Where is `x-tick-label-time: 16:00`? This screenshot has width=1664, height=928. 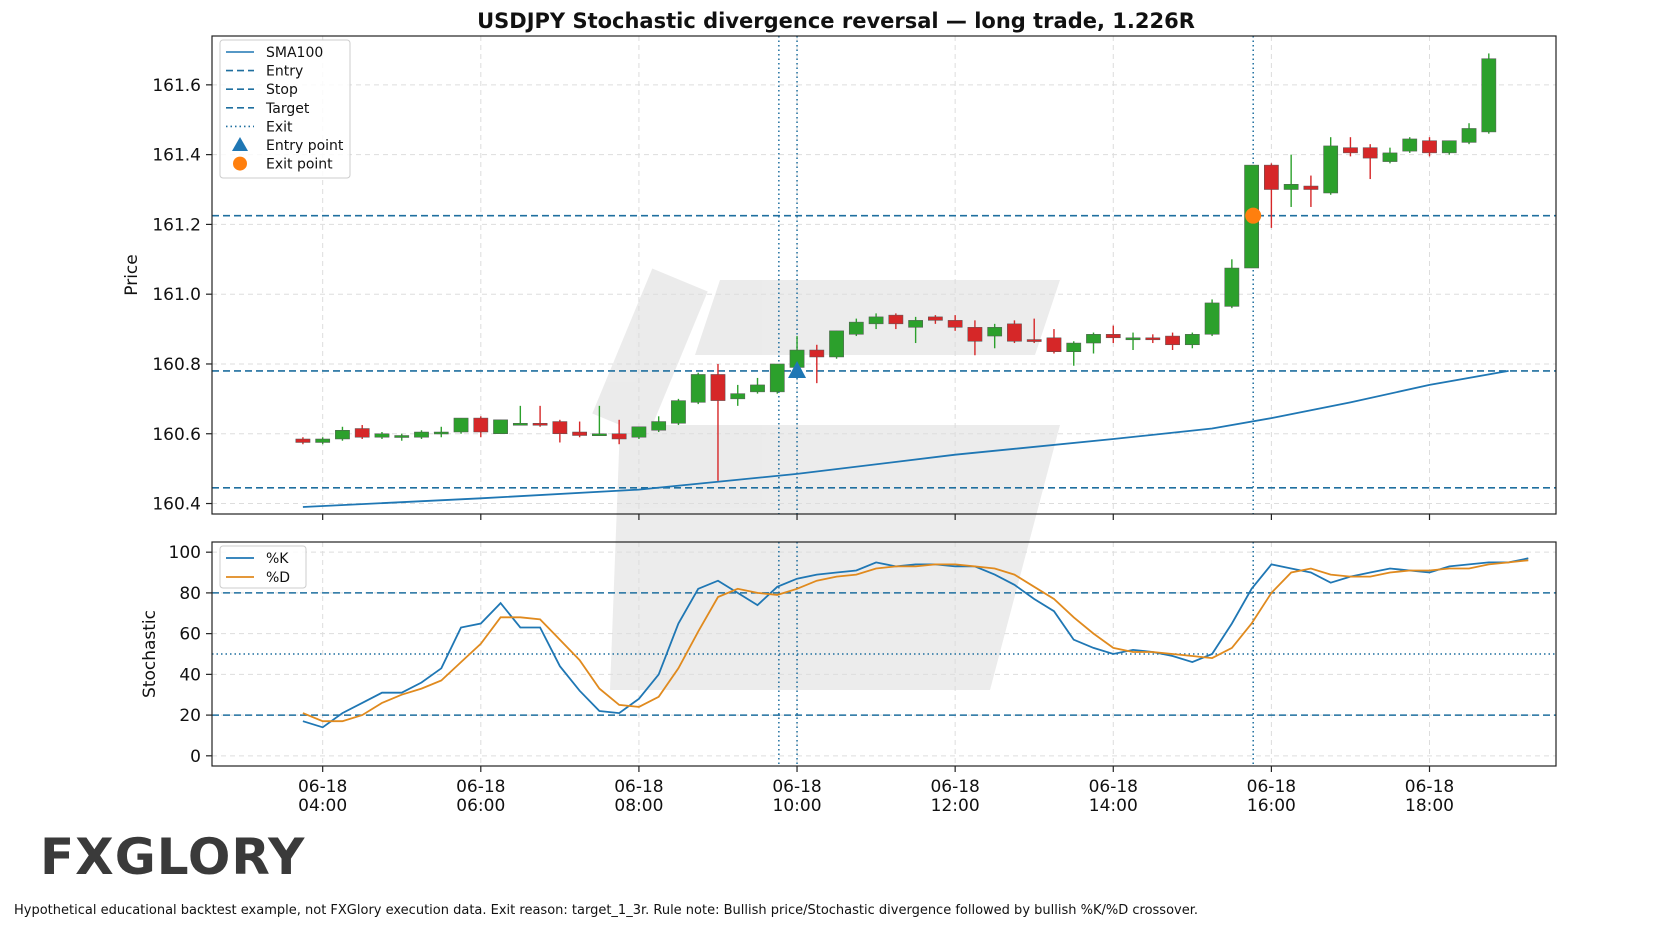
x-tick-label-time: 16:00 is located at coordinates (1271, 806).